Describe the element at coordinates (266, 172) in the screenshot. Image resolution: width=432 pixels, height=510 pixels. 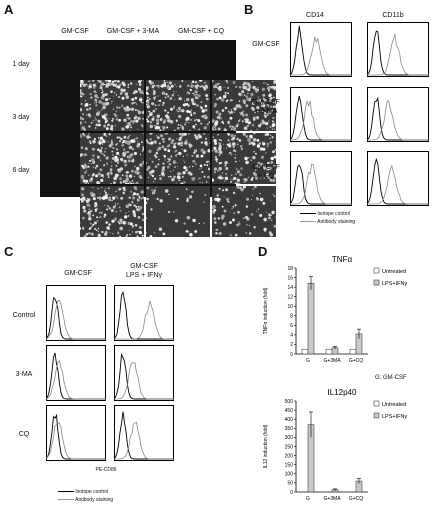
I see `panel-b-row-3: GM-CSF + CQ` at that location.